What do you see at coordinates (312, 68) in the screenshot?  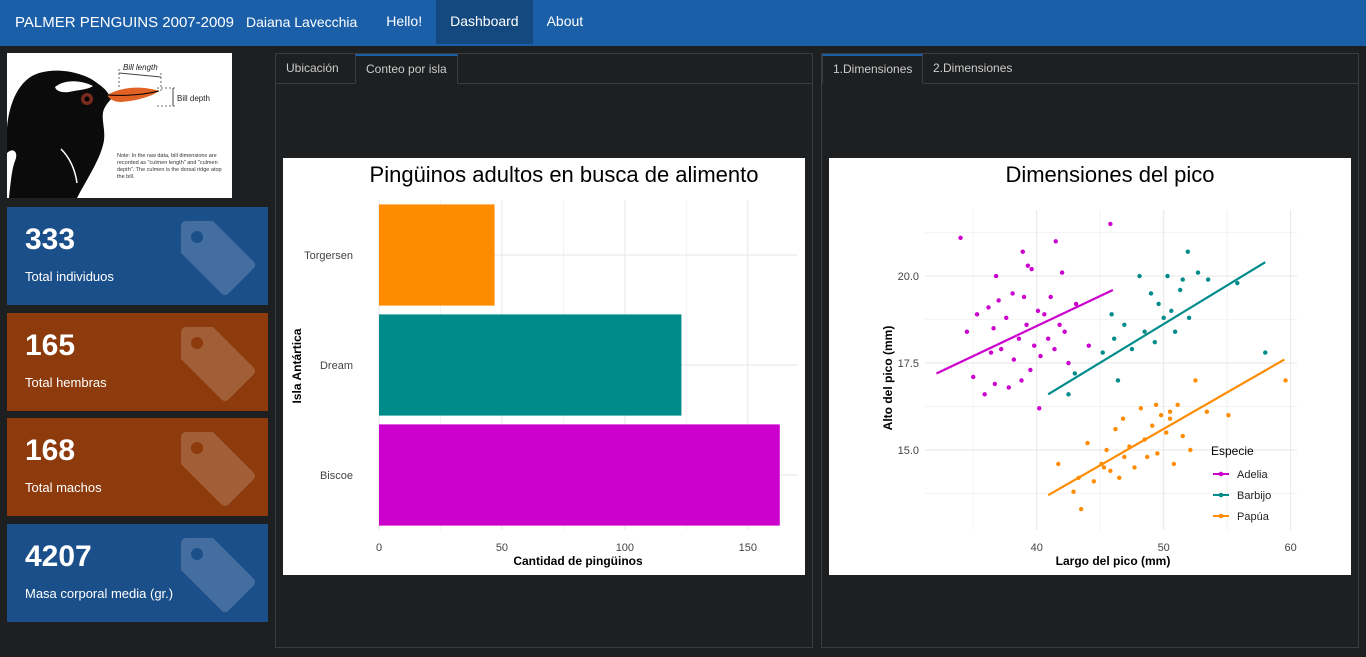 I see `tab-ubicacion: Ubicación` at bounding box center [312, 68].